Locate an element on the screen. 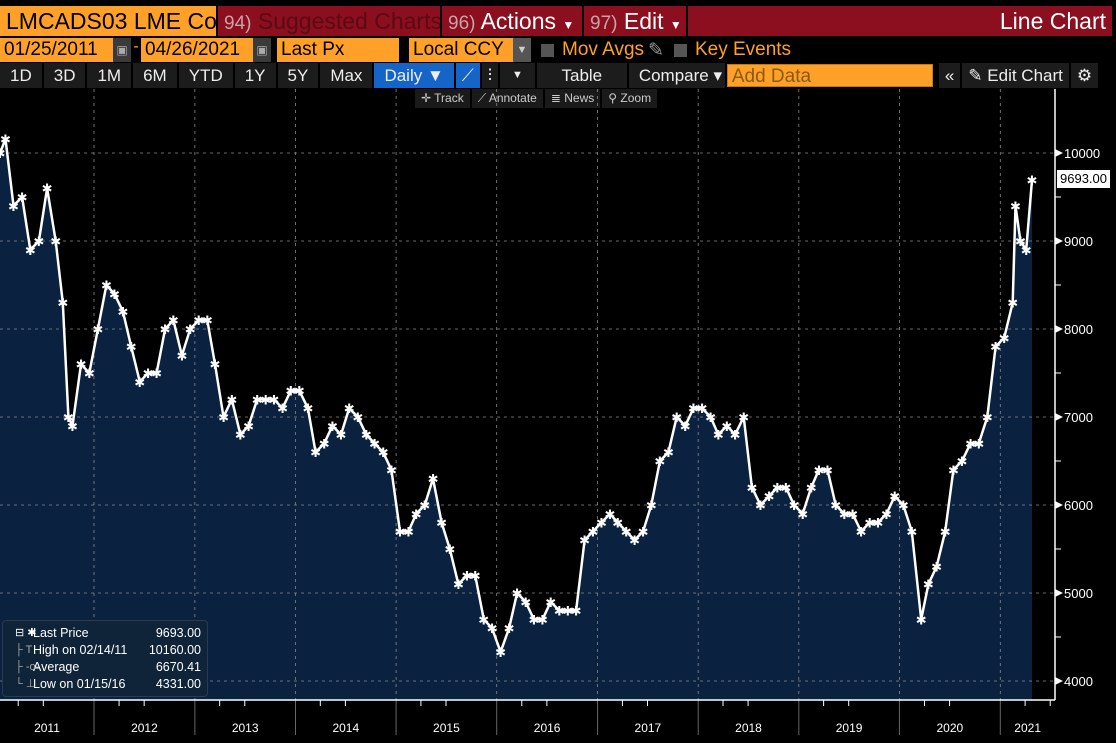 The height and width of the screenshot is (743, 1116). start-date-input: 01/25/2011 is located at coordinates (56, 50).